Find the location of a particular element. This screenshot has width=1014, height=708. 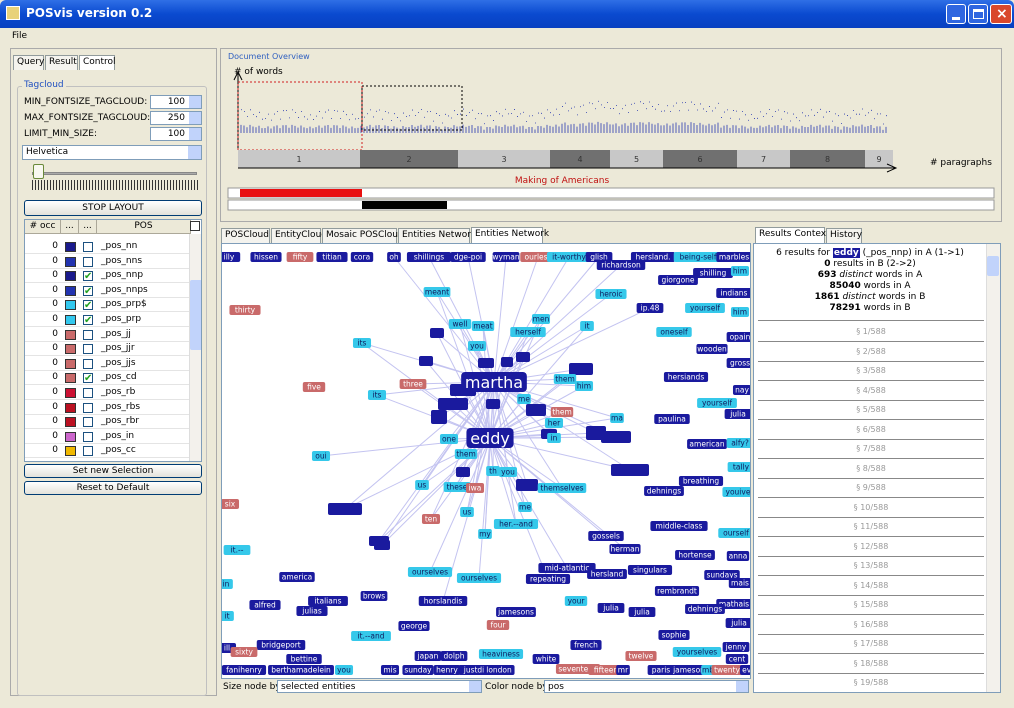

network-node: opain is located at coordinates (738, 337).